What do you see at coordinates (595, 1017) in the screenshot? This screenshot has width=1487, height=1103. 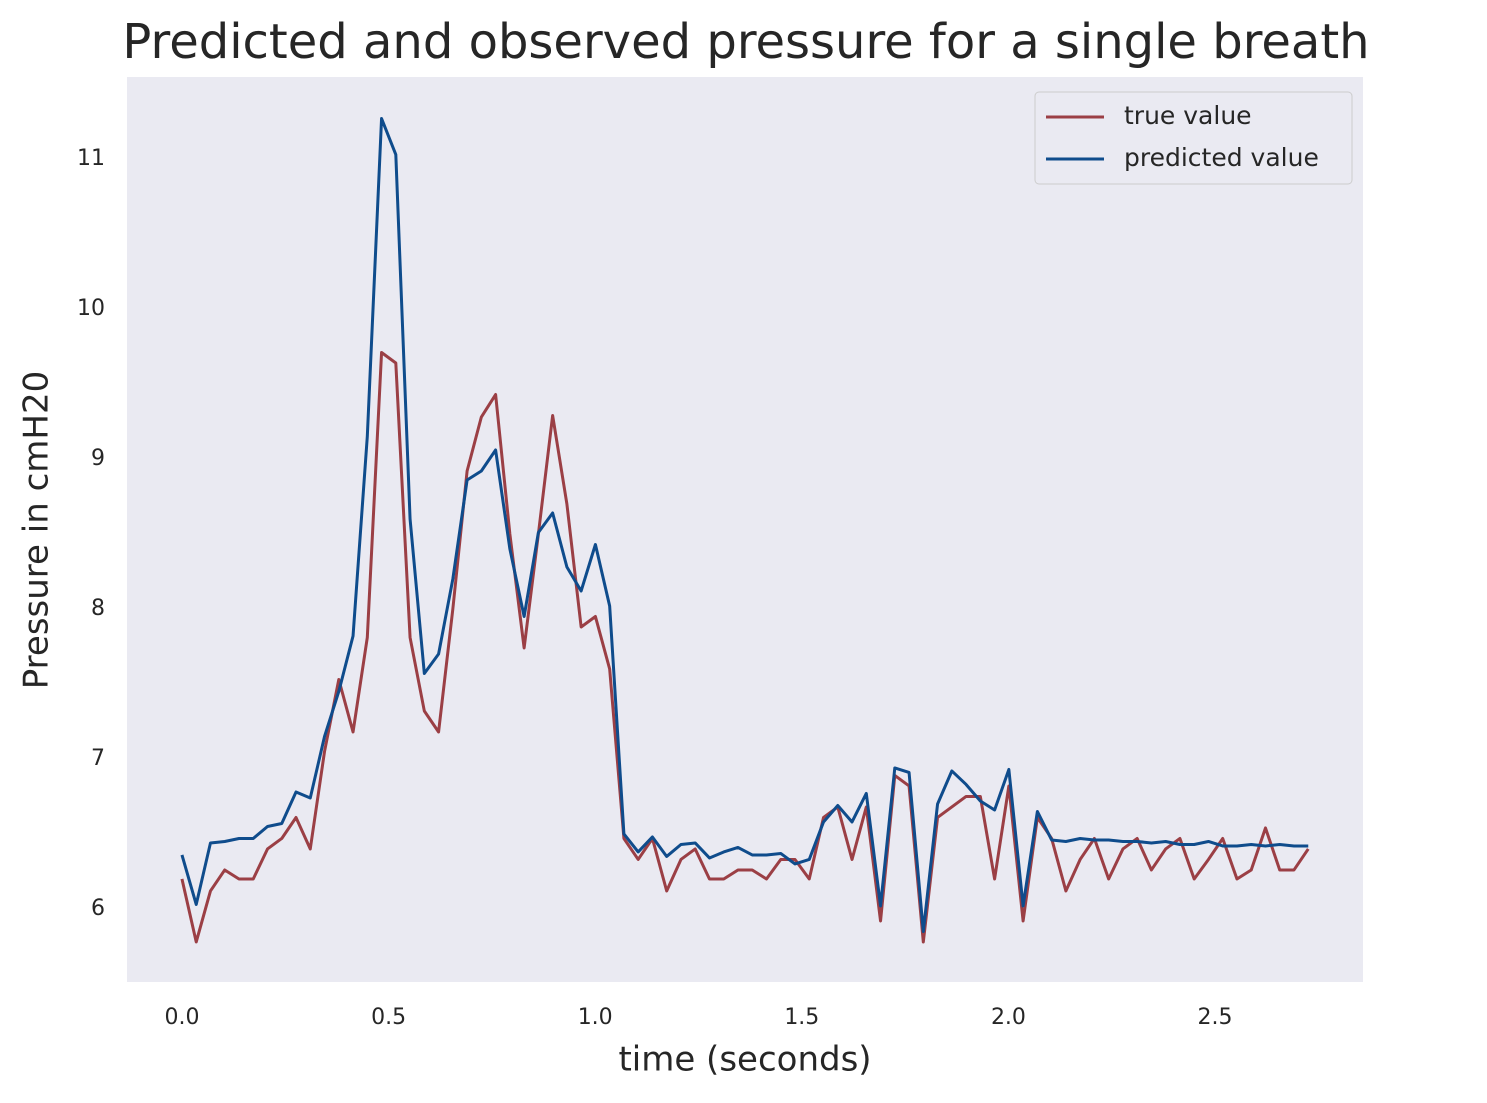 I see `x-tick-label: 1.0` at bounding box center [595, 1017].